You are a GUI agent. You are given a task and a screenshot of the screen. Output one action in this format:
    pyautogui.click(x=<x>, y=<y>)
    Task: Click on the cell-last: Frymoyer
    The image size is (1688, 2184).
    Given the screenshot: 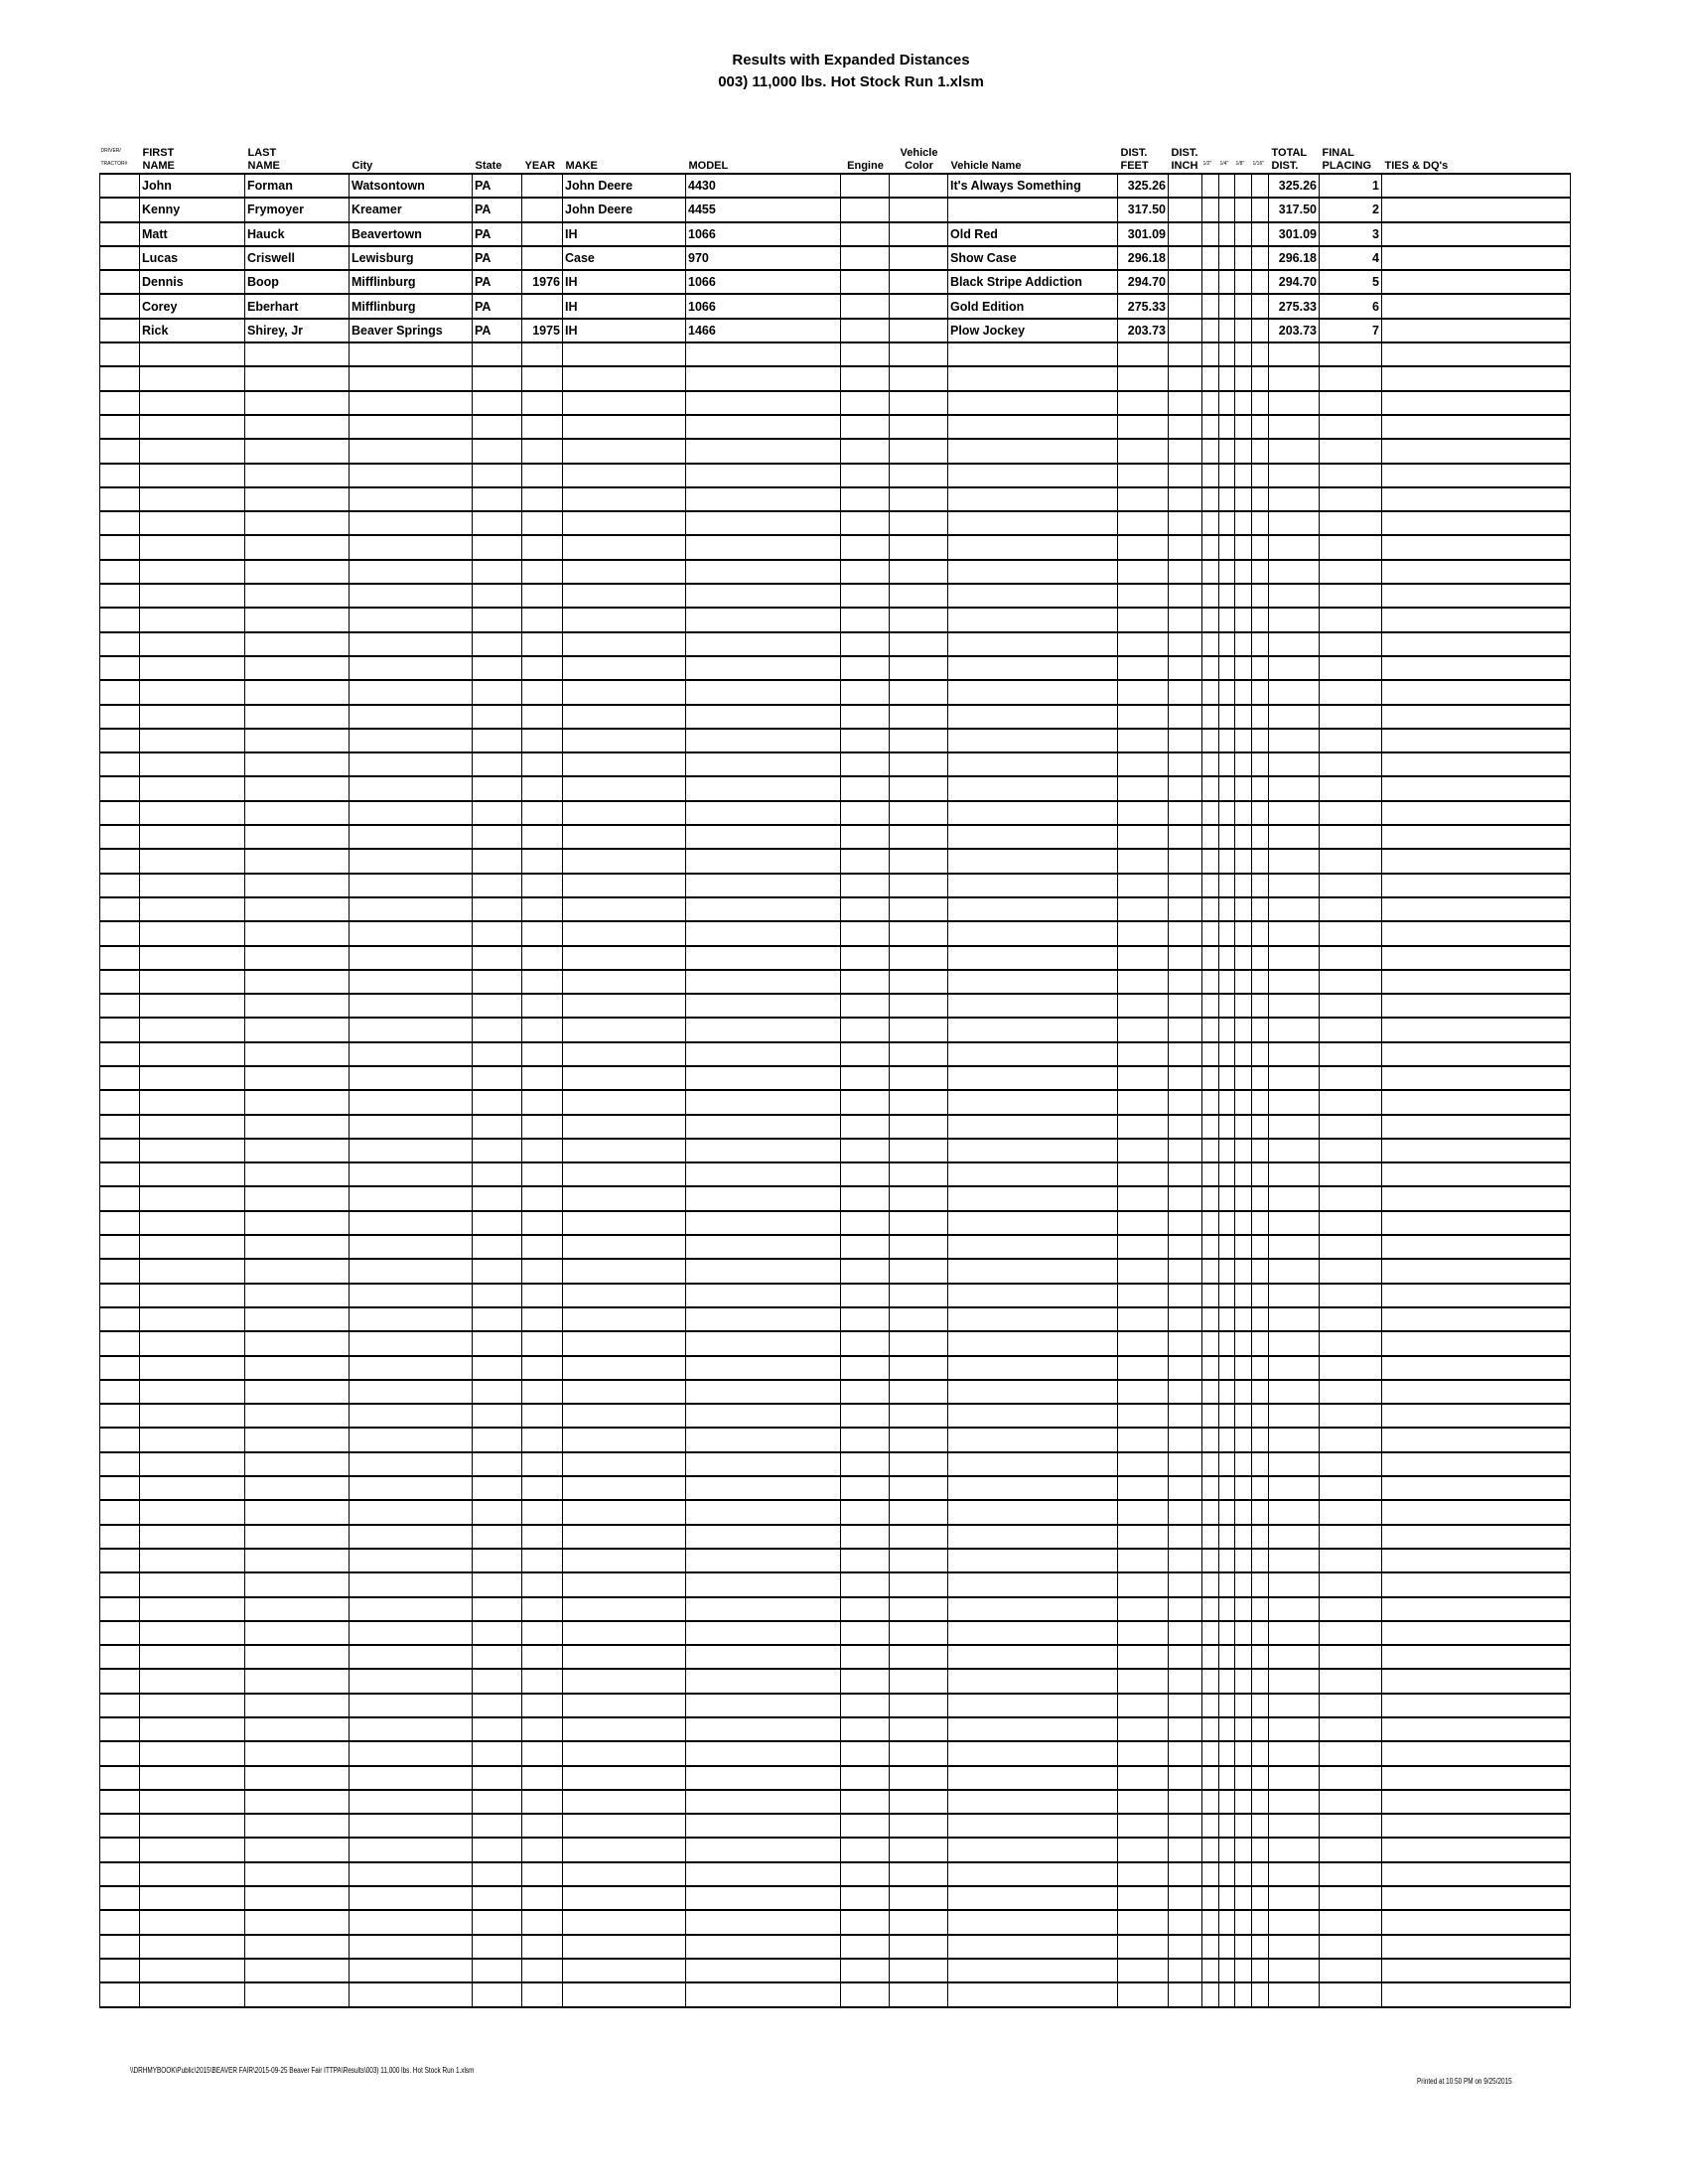 What is the action you would take?
    pyautogui.click(x=297, y=210)
    